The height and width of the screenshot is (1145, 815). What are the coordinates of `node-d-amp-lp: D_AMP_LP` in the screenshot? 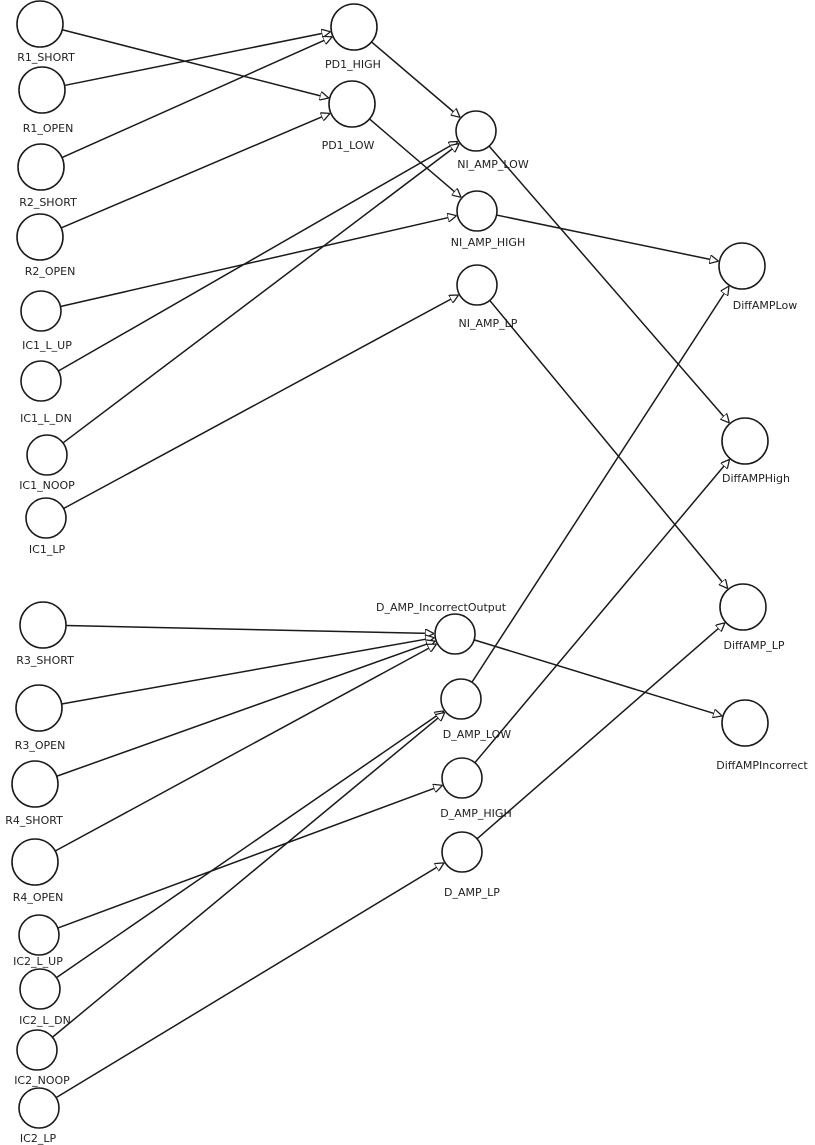 It's located at (470, 865).